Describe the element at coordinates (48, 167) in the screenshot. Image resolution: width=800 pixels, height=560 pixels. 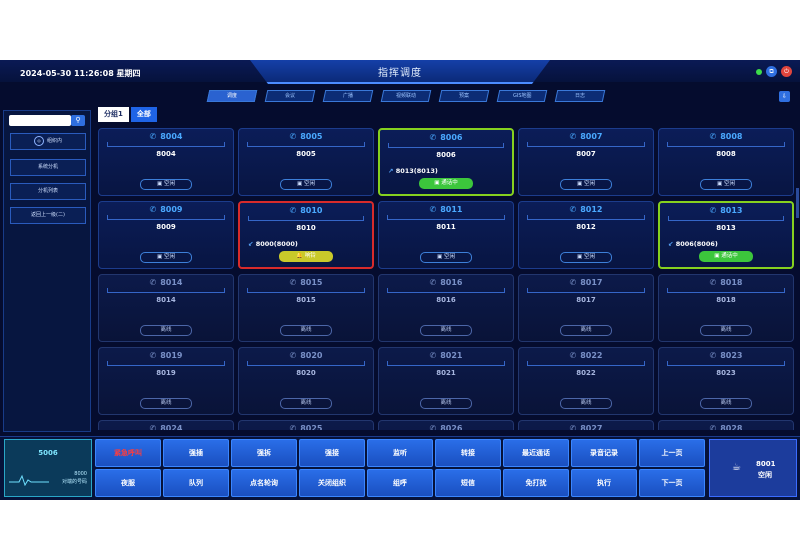
I see `sidebar-item-system-ext: 系统分机` at that location.